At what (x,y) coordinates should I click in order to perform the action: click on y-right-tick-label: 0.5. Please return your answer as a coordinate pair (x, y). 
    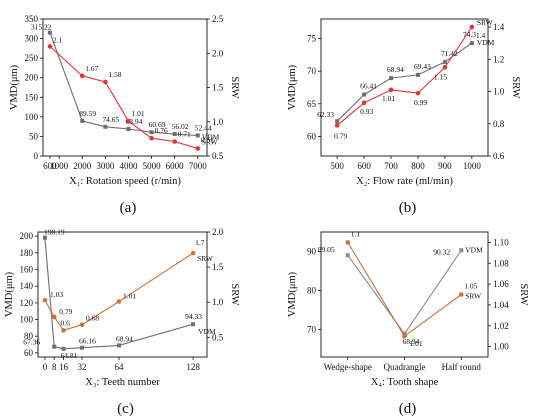
    Looking at the image, I should click on (218, 156).